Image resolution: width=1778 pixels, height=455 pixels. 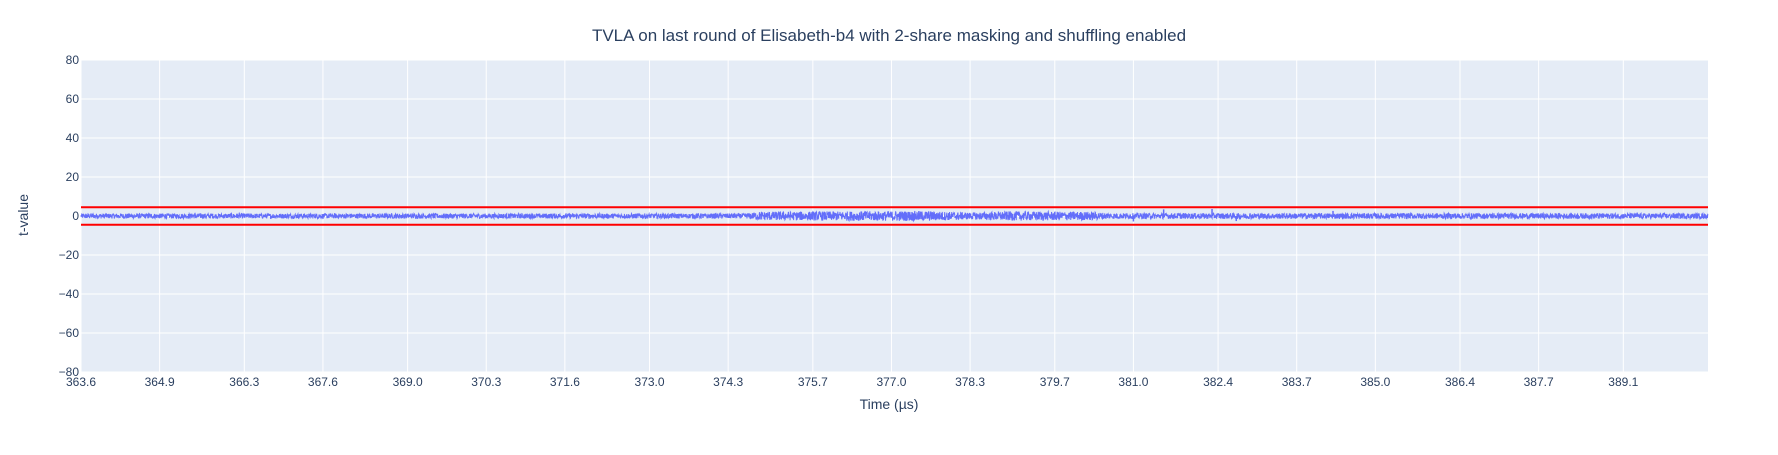 I want to click on x-tick-label: 373.0, so click(x=650, y=382).